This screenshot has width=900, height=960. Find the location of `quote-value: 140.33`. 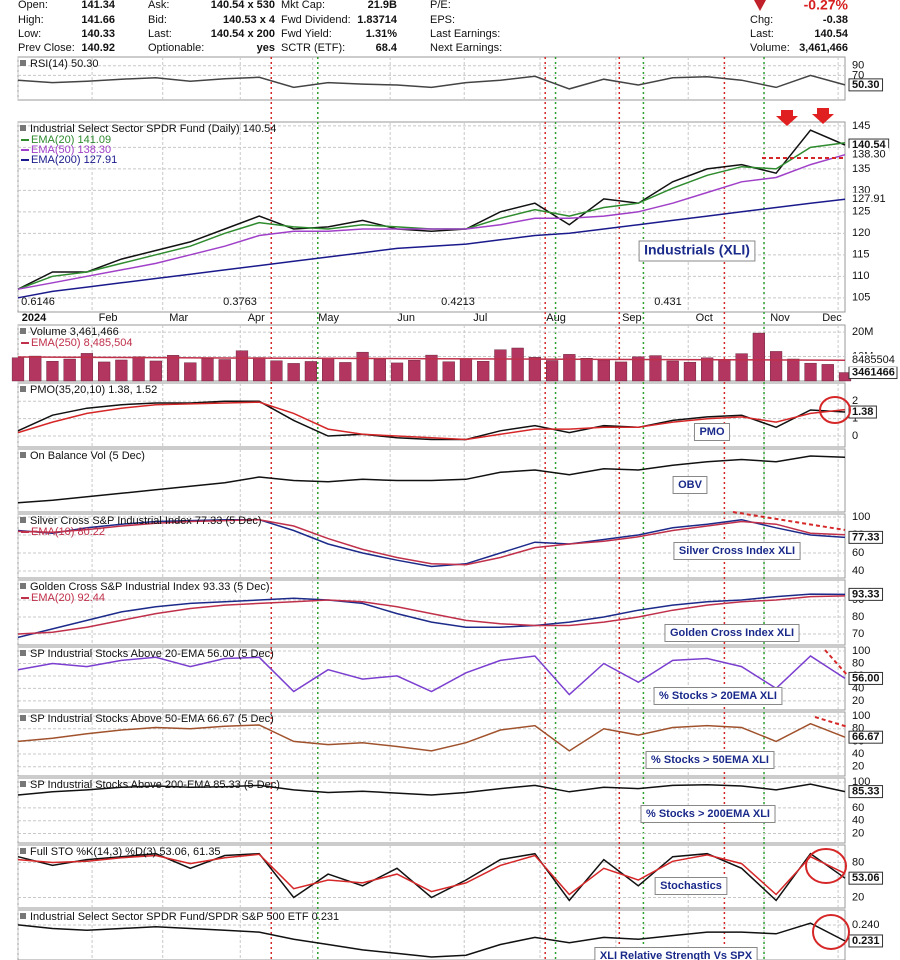

quote-value: 140.33 is located at coordinates (98, 34).